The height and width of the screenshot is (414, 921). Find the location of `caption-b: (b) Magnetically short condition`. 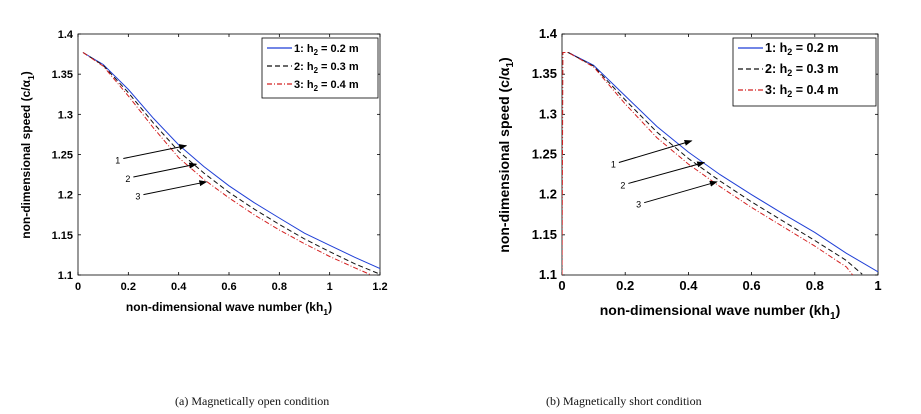

caption-b: (b) Magnetically short condition is located at coordinates (624, 401).